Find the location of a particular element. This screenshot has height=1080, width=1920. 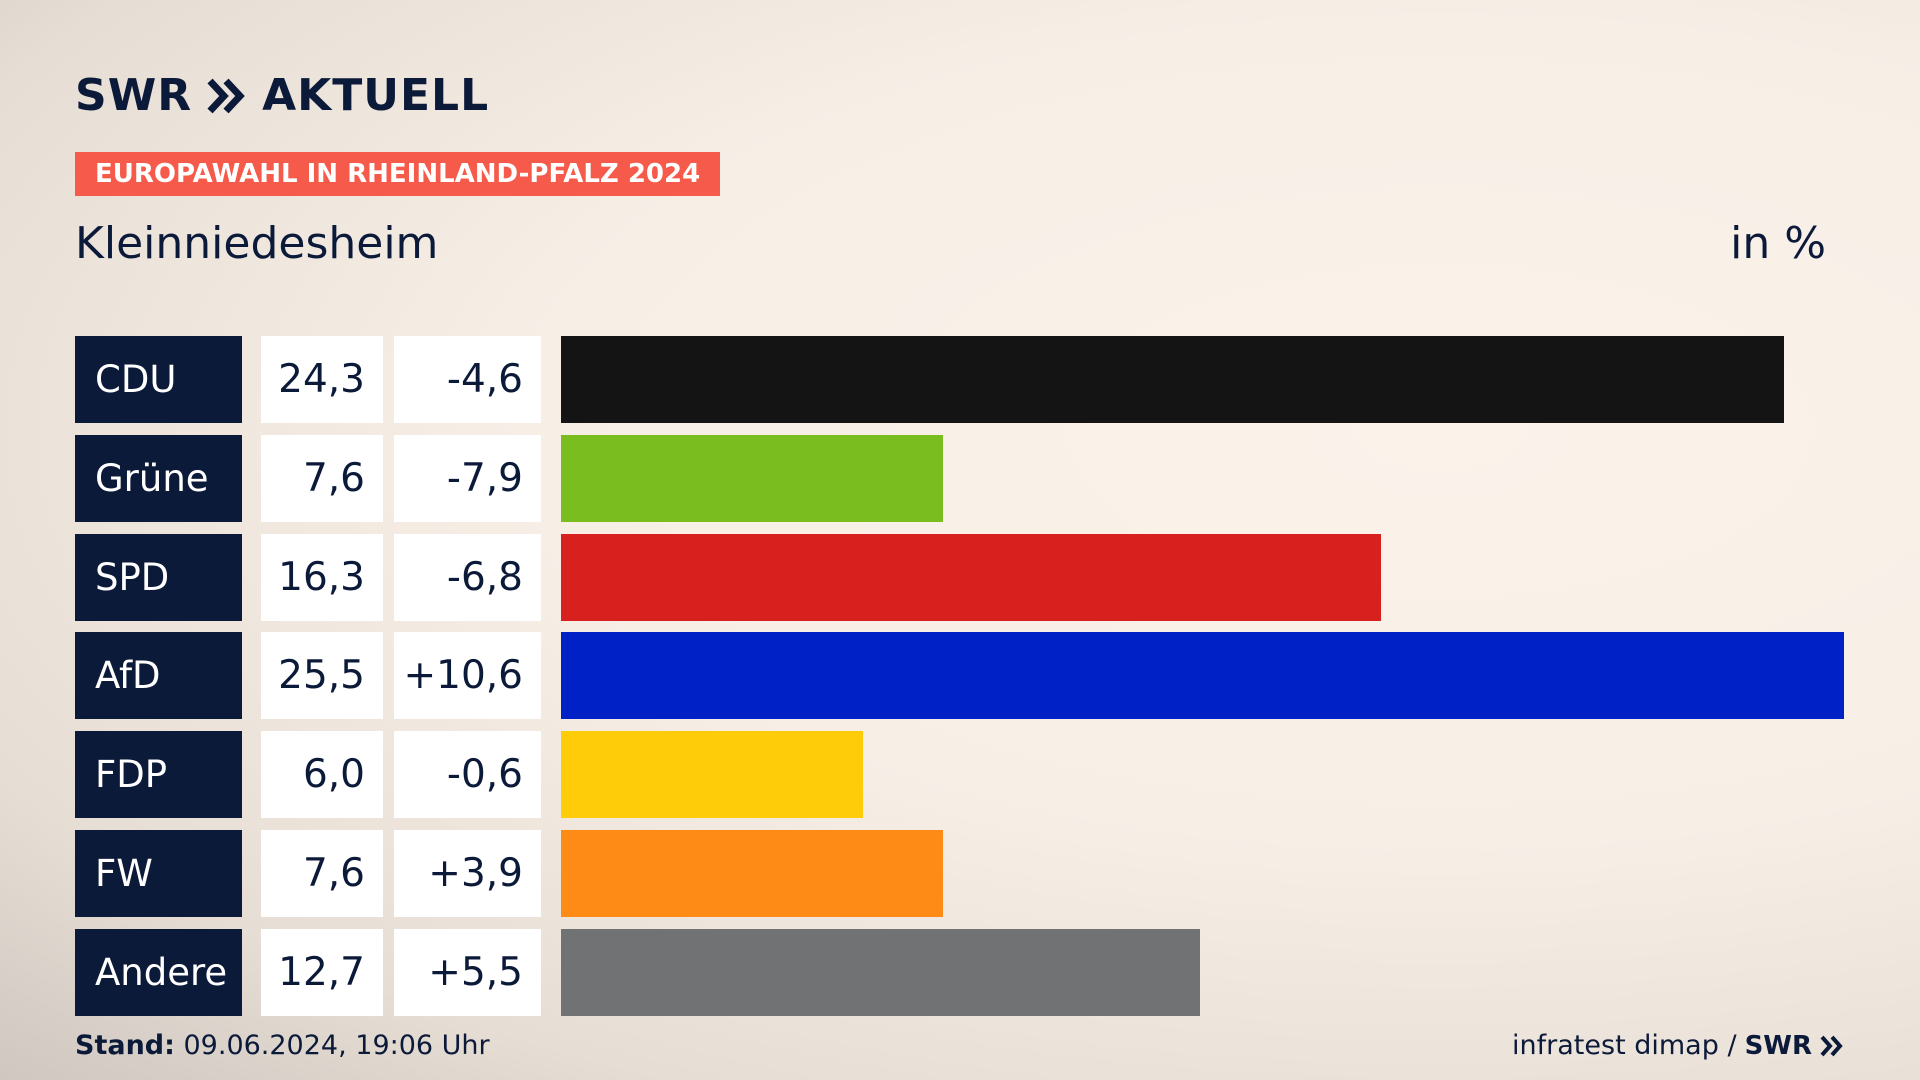

bar-cdu is located at coordinates (1172, 379).